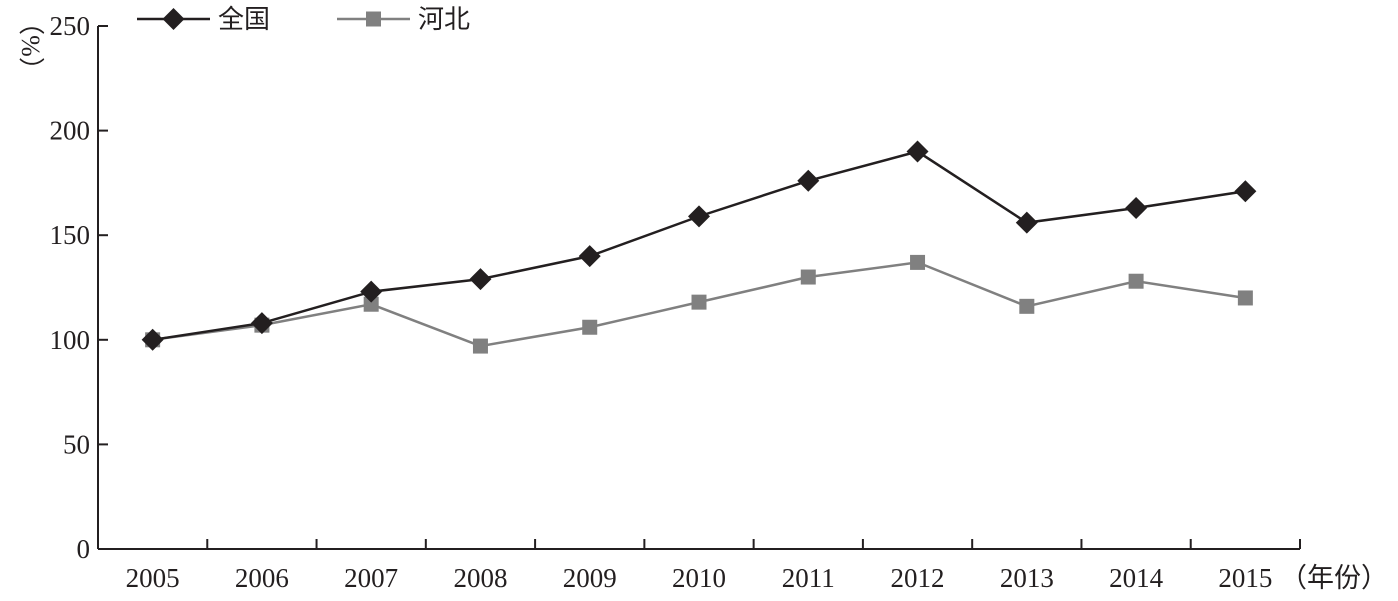  I want to click on y-tick-label: 50, so click(76, 444).